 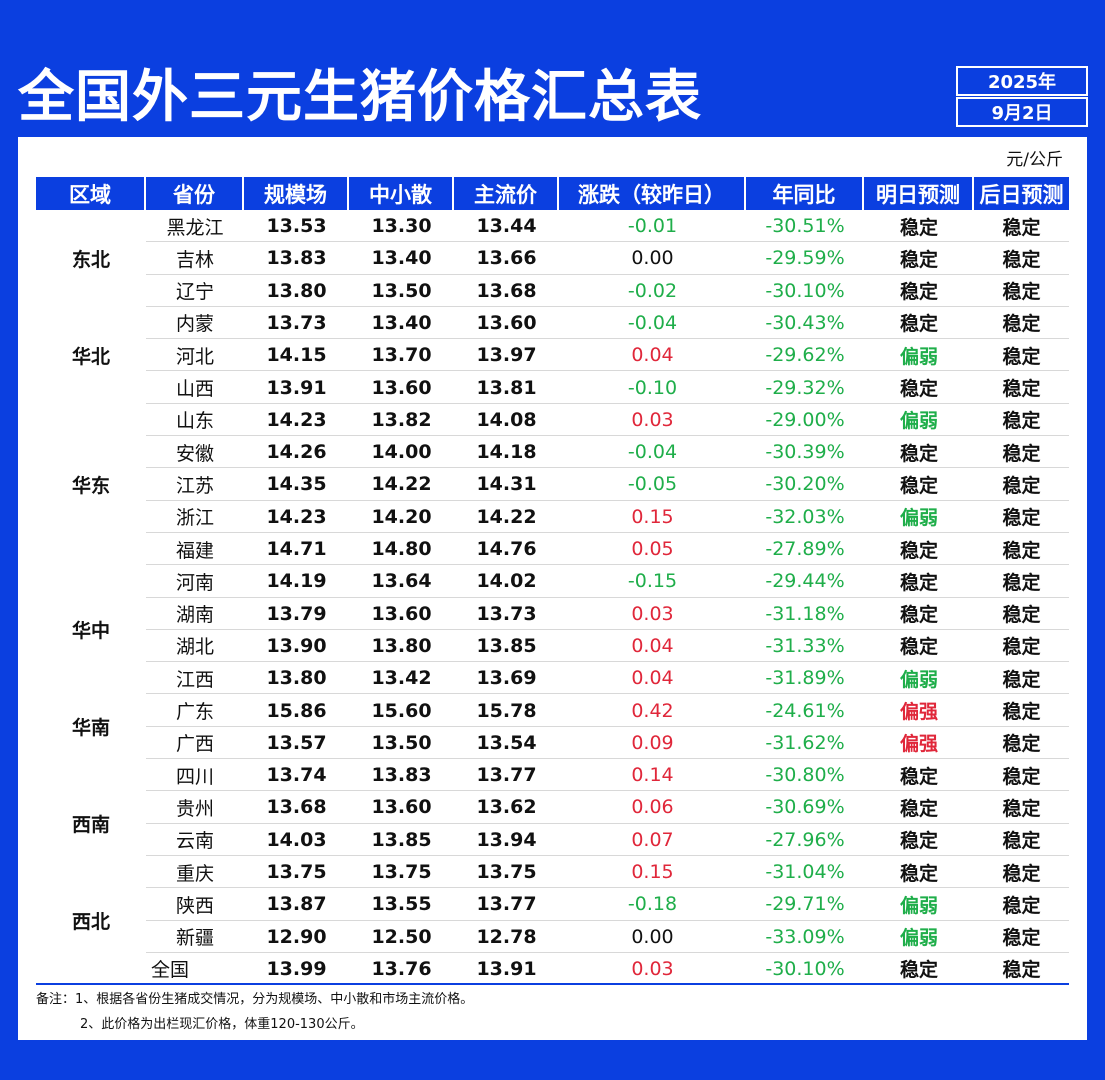 What do you see at coordinates (401, 484) in the screenshot?
I see `cell-small: 14.22` at bounding box center [401, 484].